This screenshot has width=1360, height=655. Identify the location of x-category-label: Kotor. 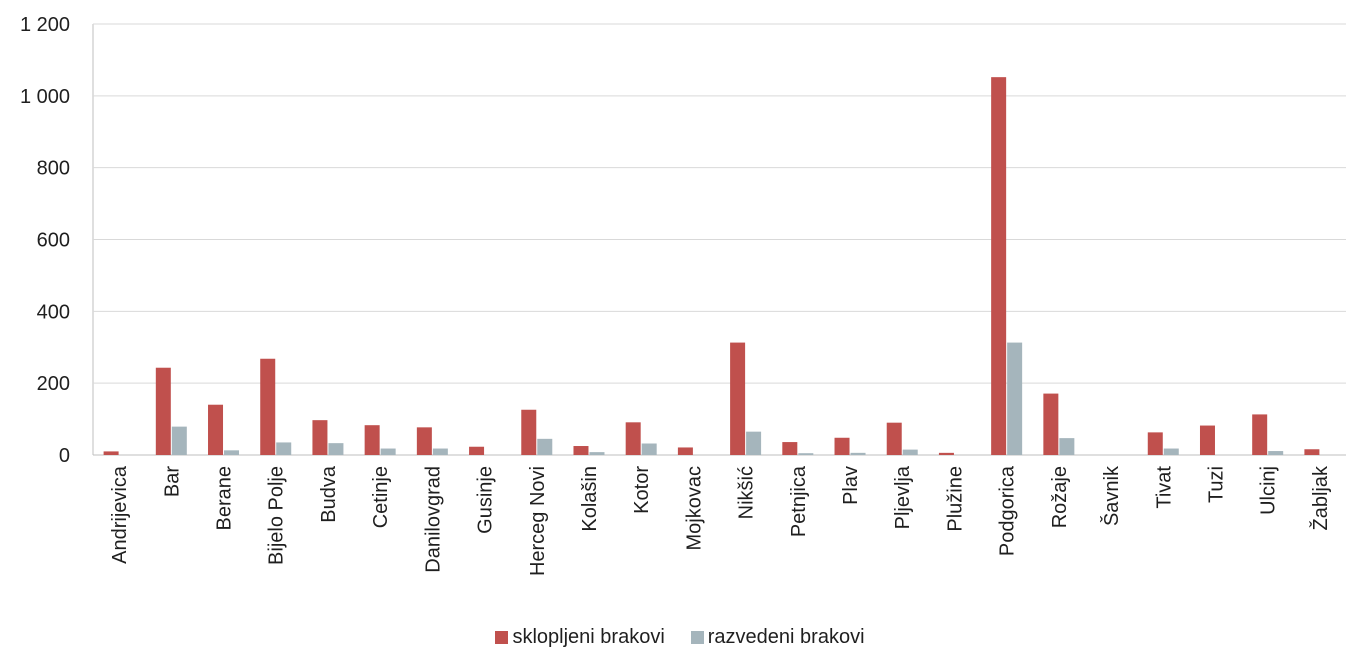
(642, 490).